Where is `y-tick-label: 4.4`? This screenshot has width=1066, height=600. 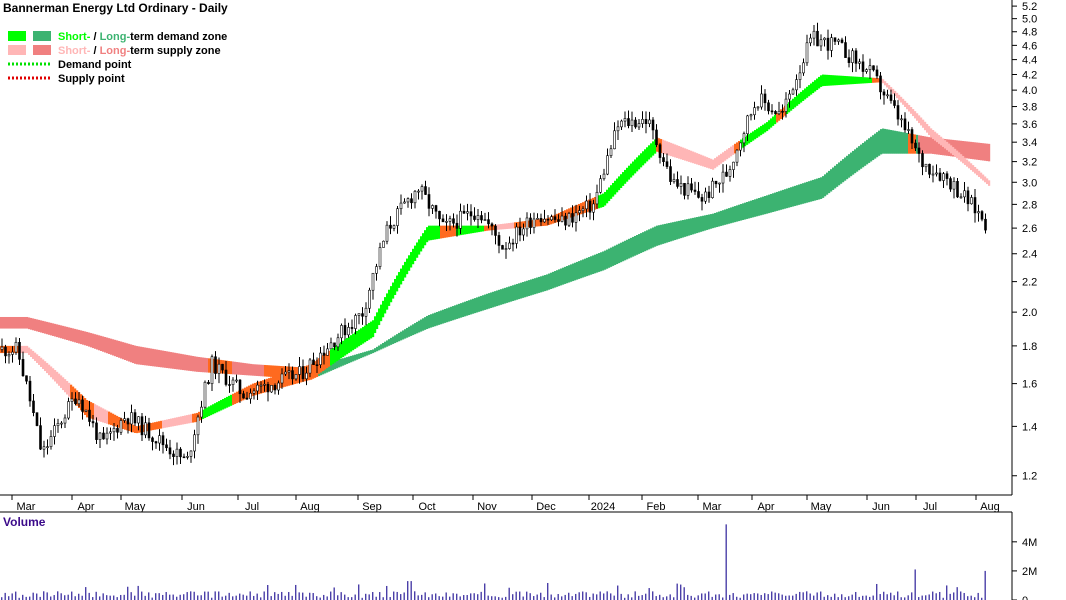 y-tick-label: 4.4 is located at coordinates (1029, 61).